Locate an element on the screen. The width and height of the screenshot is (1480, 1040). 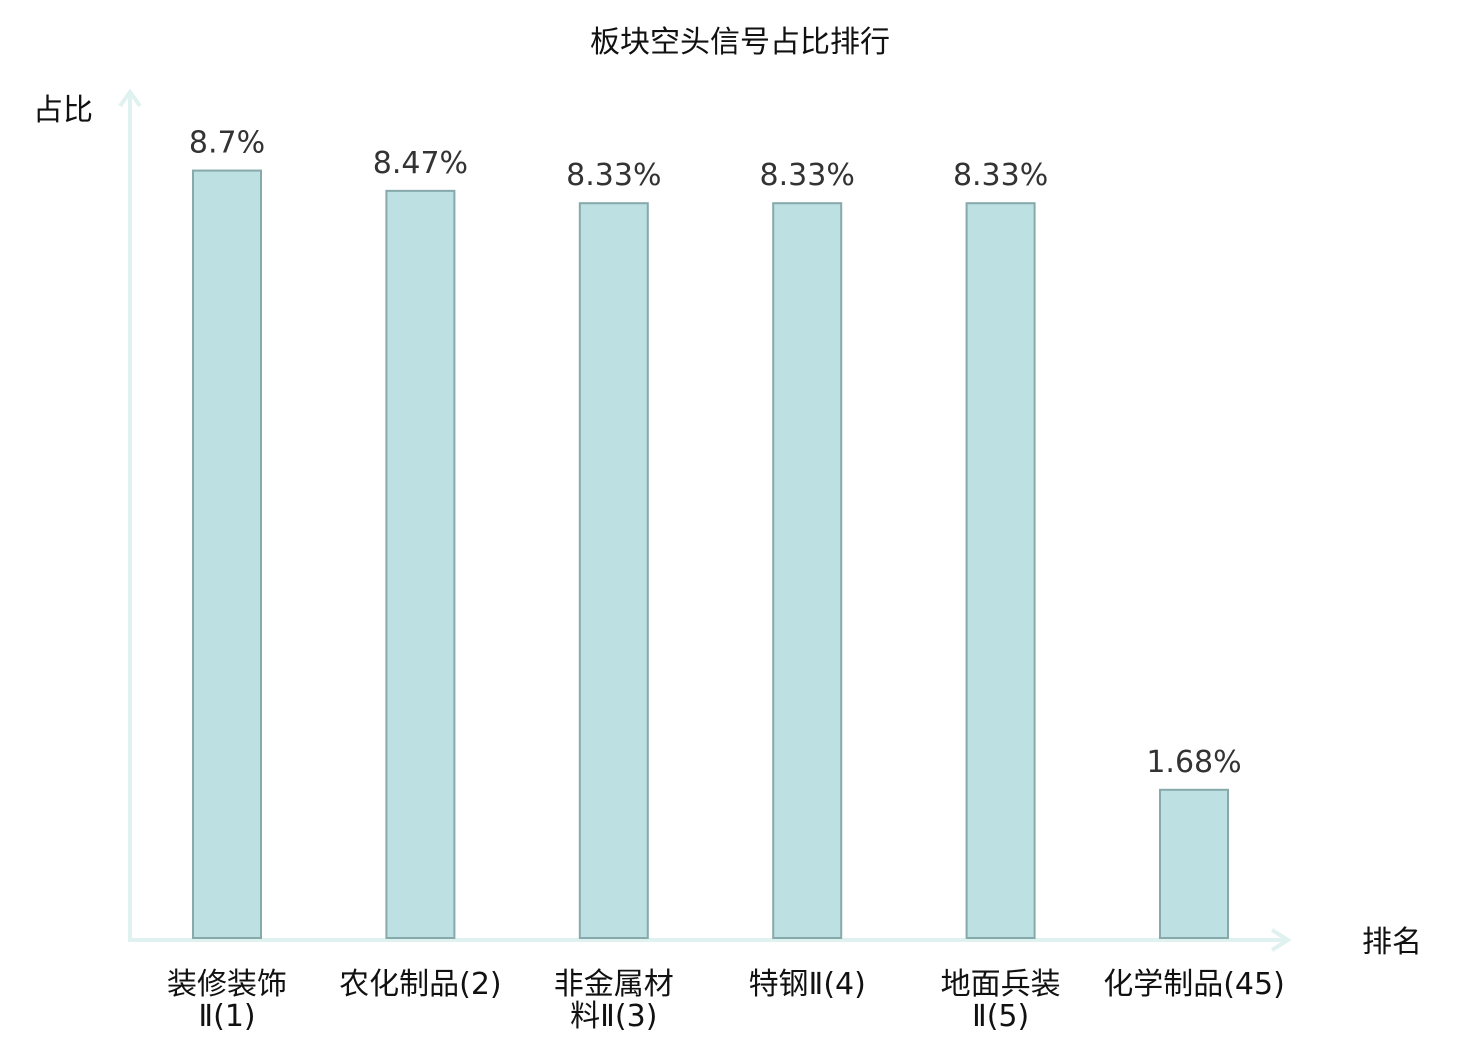
value-label-1: 8.7% is located at coordinates (227, 143).